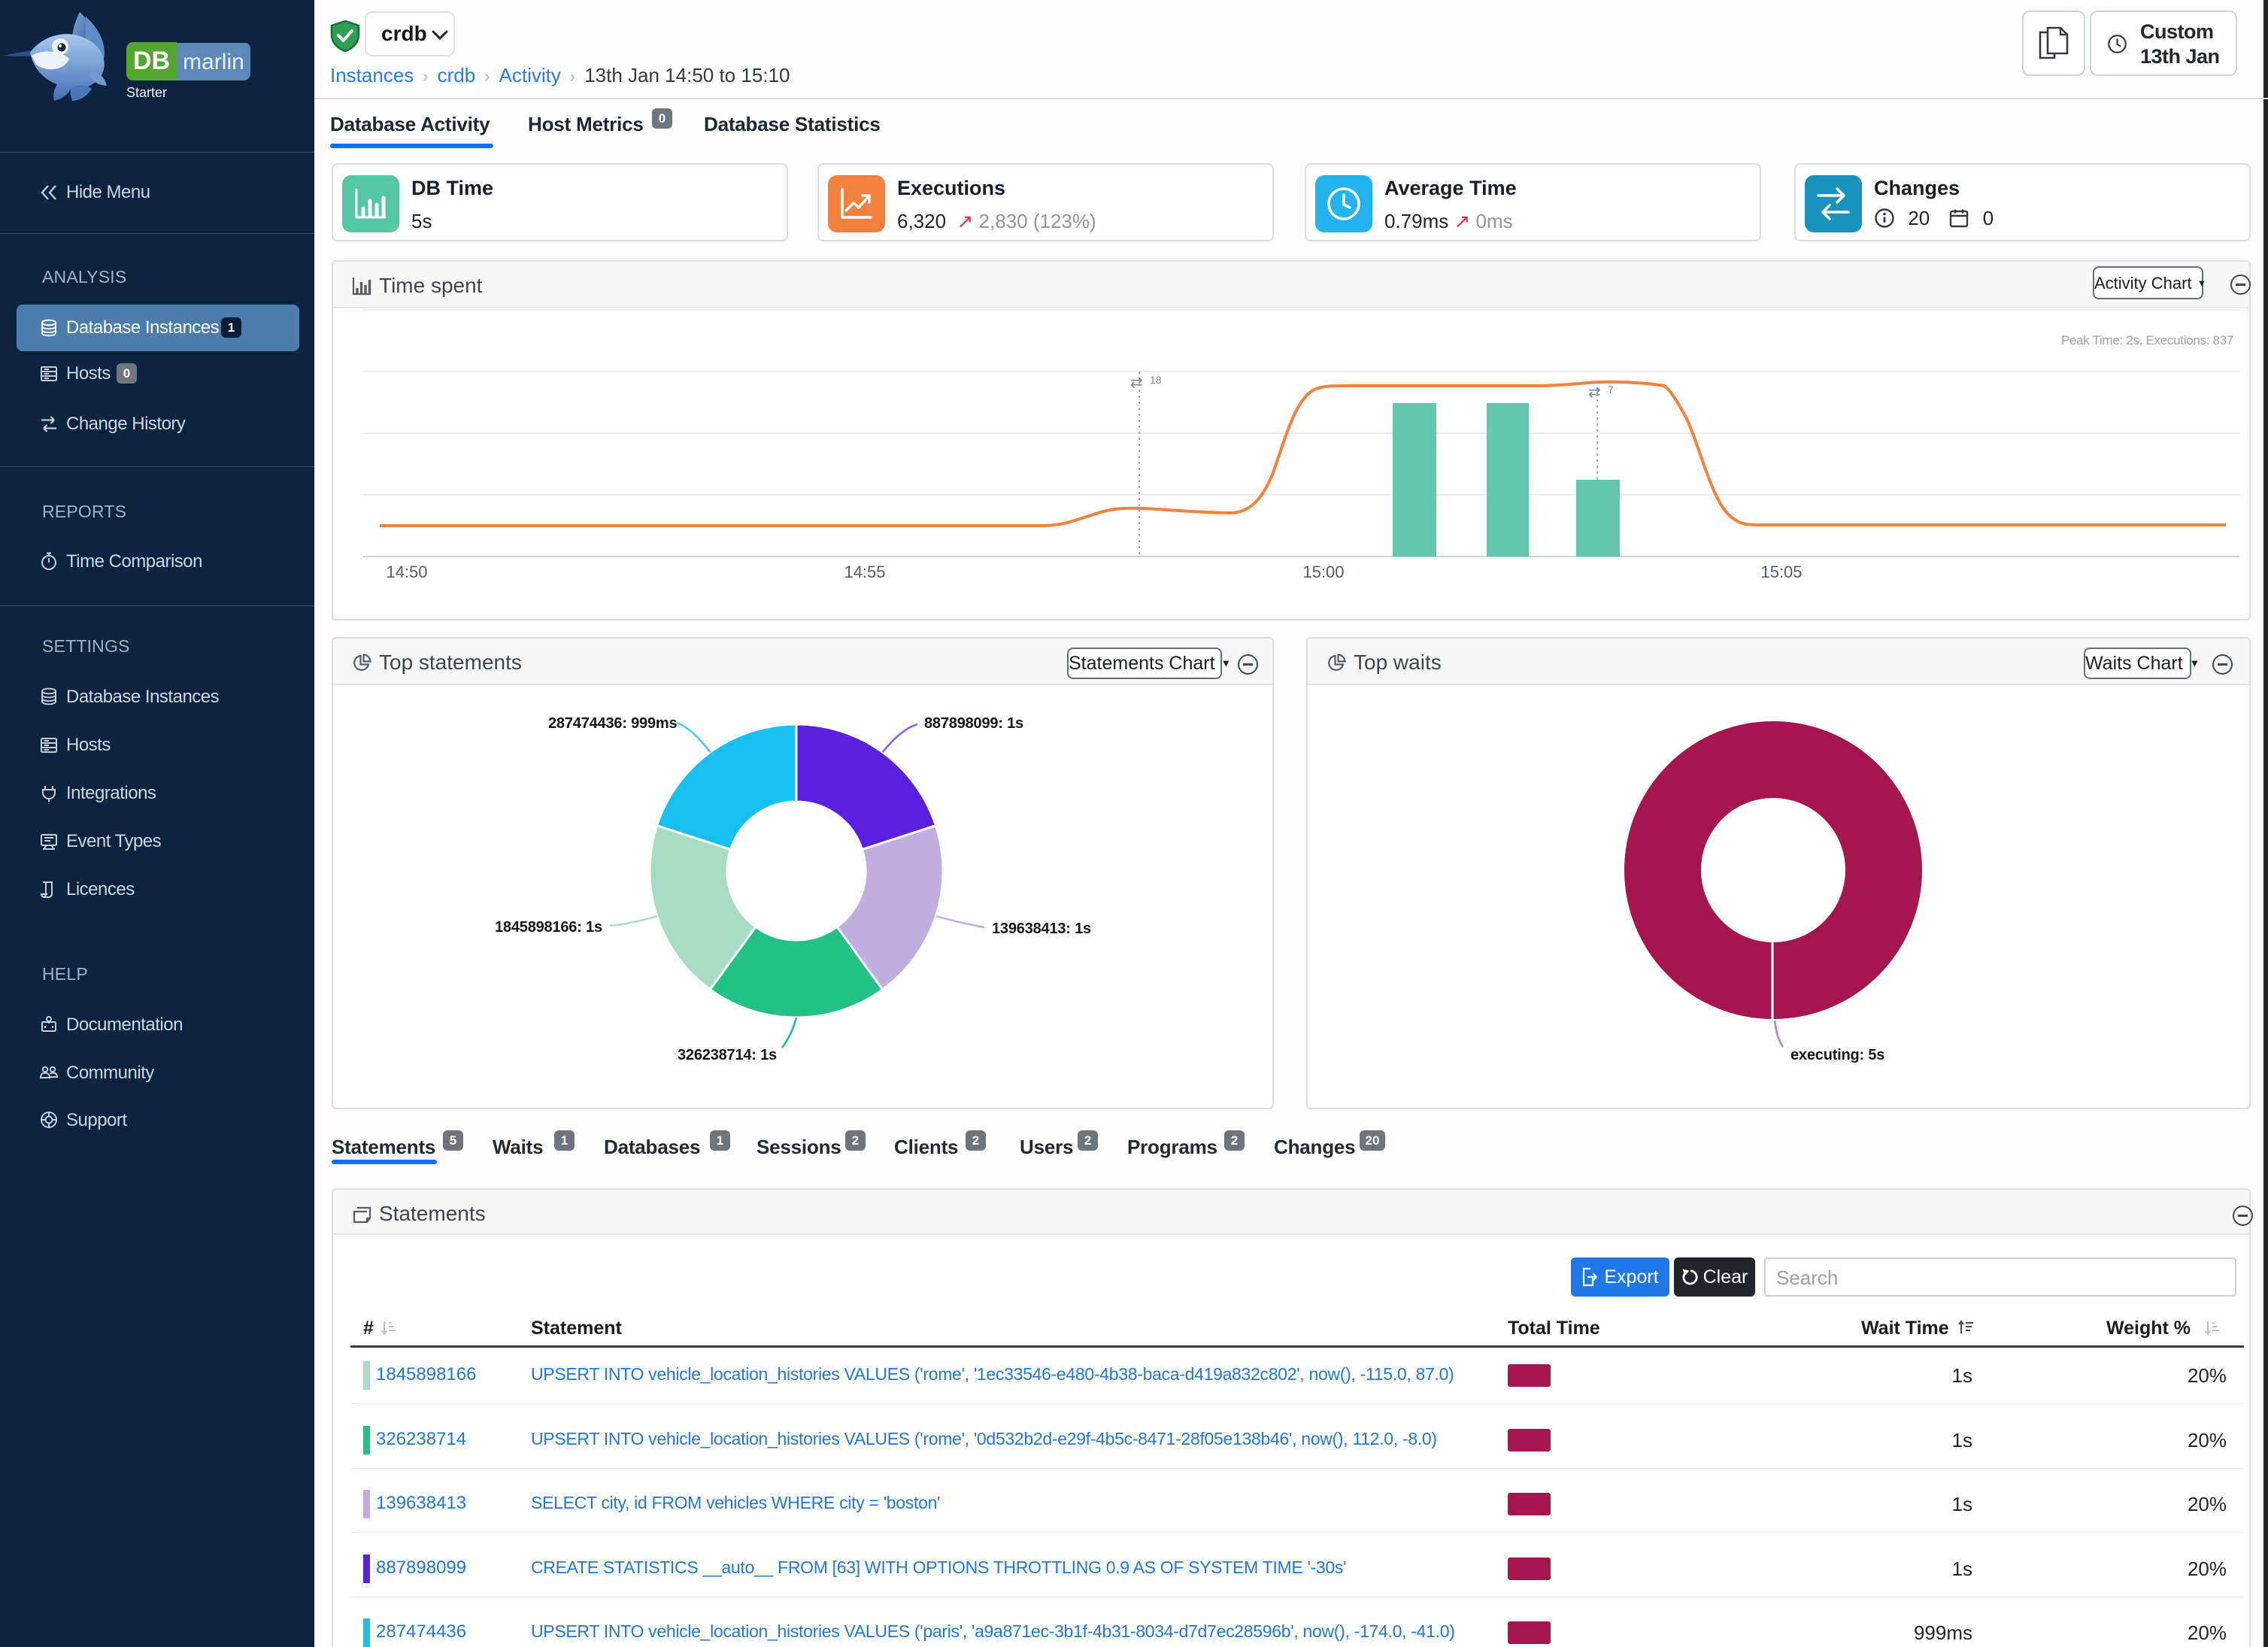 Image resolution: width=2268 pixels, height=1647 pixels. What do you see at coordinates (1611, 390) in the screenshot?
I see `svg-text: 7` at bounding box center [1611, 390].